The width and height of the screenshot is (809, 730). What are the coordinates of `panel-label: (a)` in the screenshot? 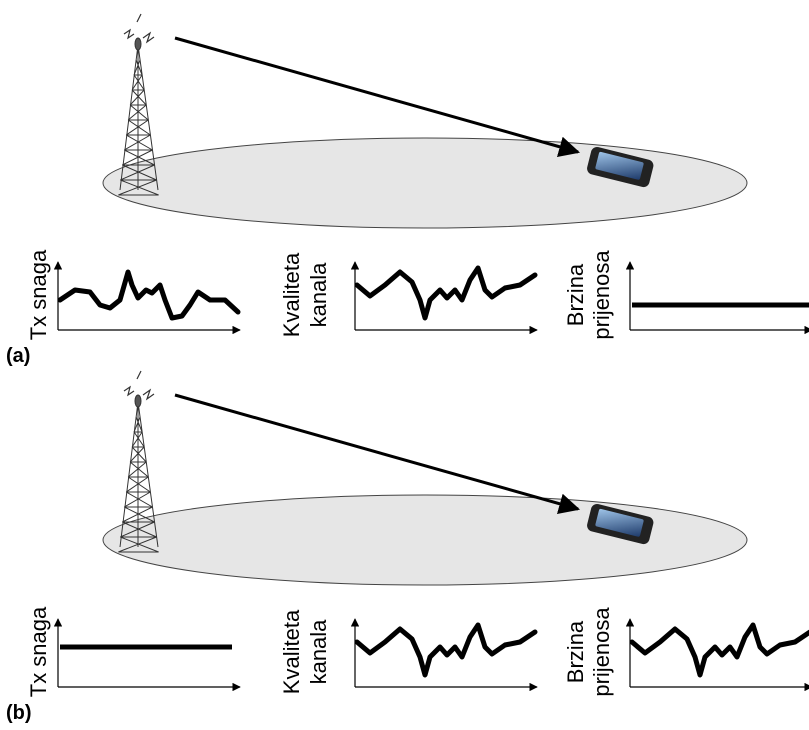 It's located at (18, 356).